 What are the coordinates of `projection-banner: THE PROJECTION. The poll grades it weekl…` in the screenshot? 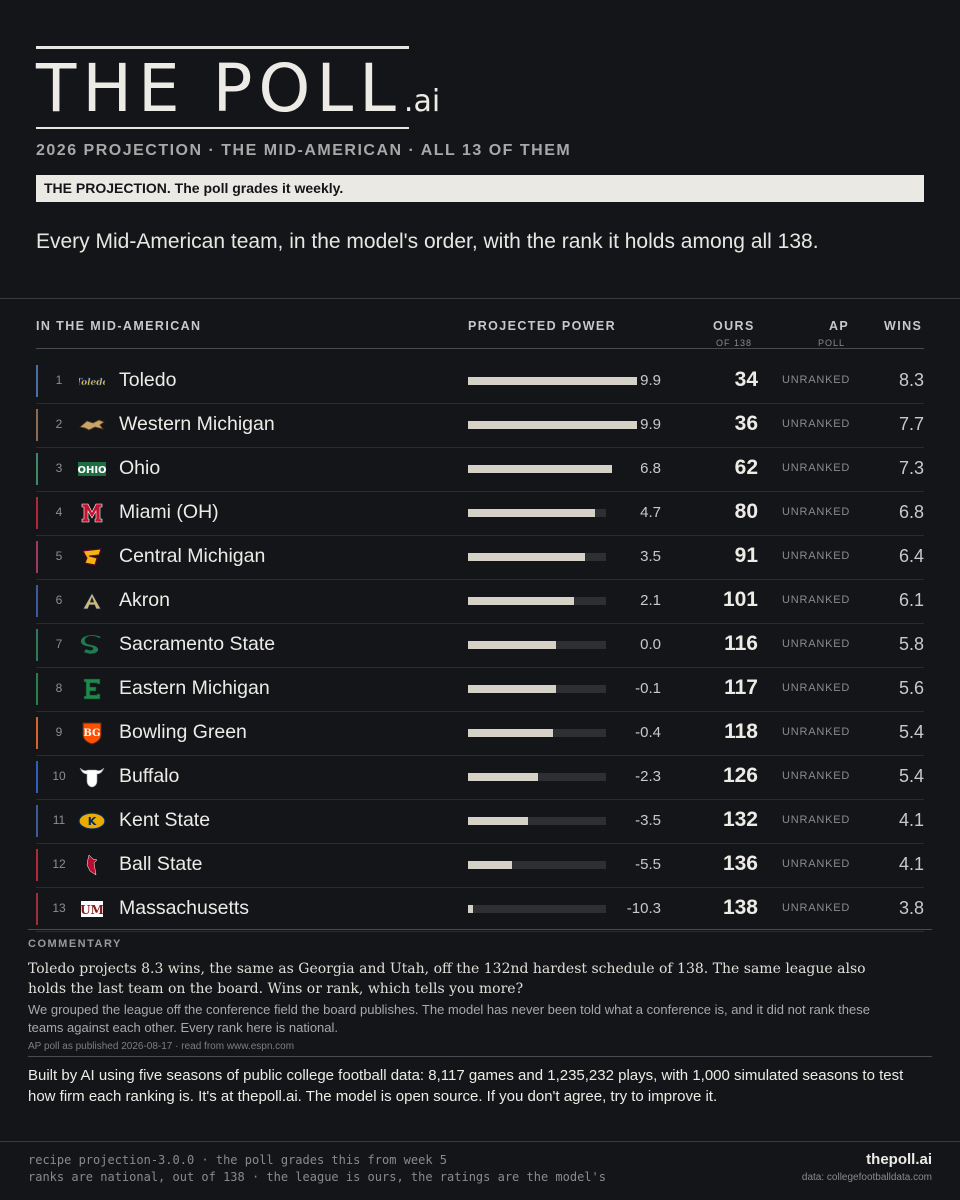 It's located at (480, 188).